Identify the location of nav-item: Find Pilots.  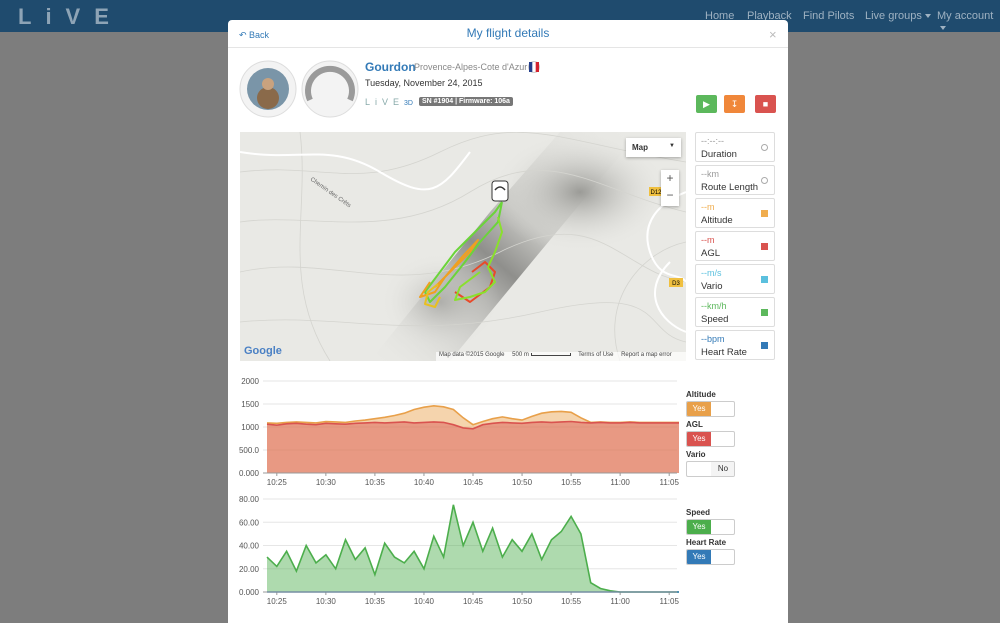
(829, 16).